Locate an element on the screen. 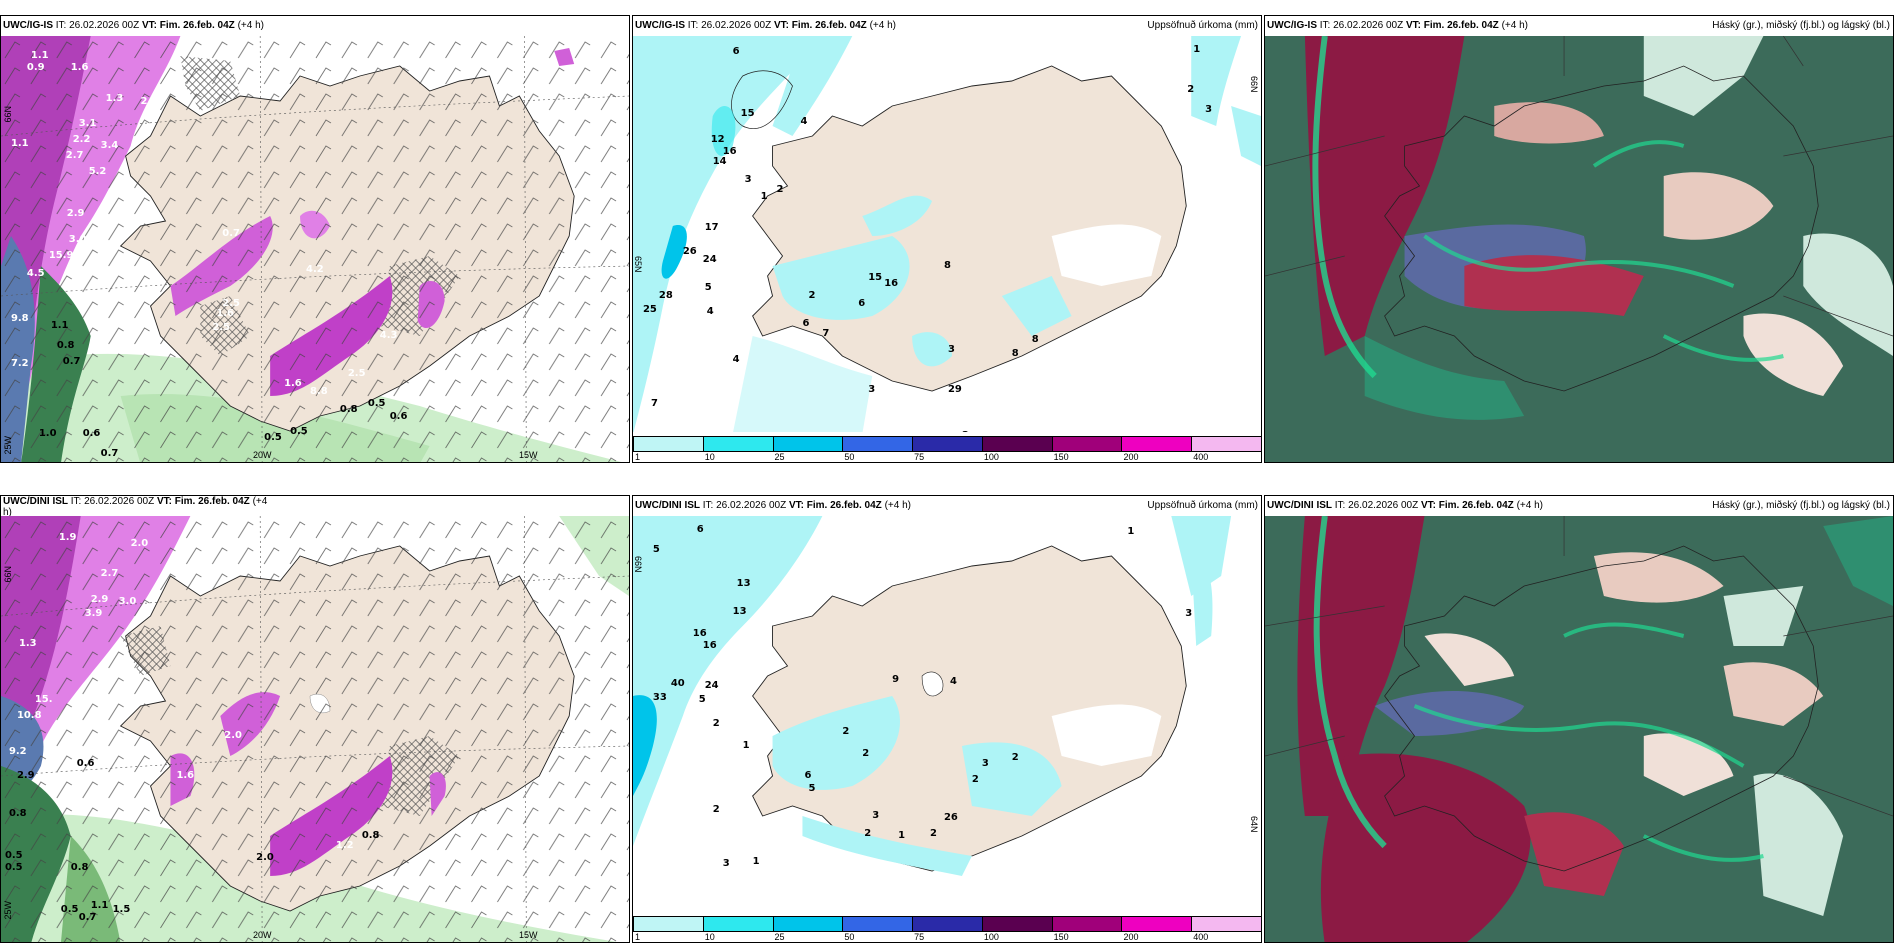 This screenshot has width=1900, height=950. precip-label: 15 is located at coordinates (875, 277).